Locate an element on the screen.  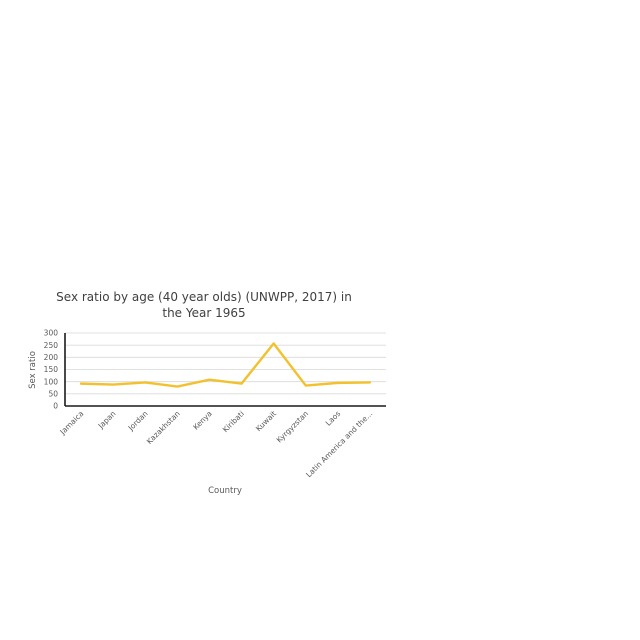
y-axis-ticks: 0 50 100 150 200 250 300 is located at coordinates (51, 370).